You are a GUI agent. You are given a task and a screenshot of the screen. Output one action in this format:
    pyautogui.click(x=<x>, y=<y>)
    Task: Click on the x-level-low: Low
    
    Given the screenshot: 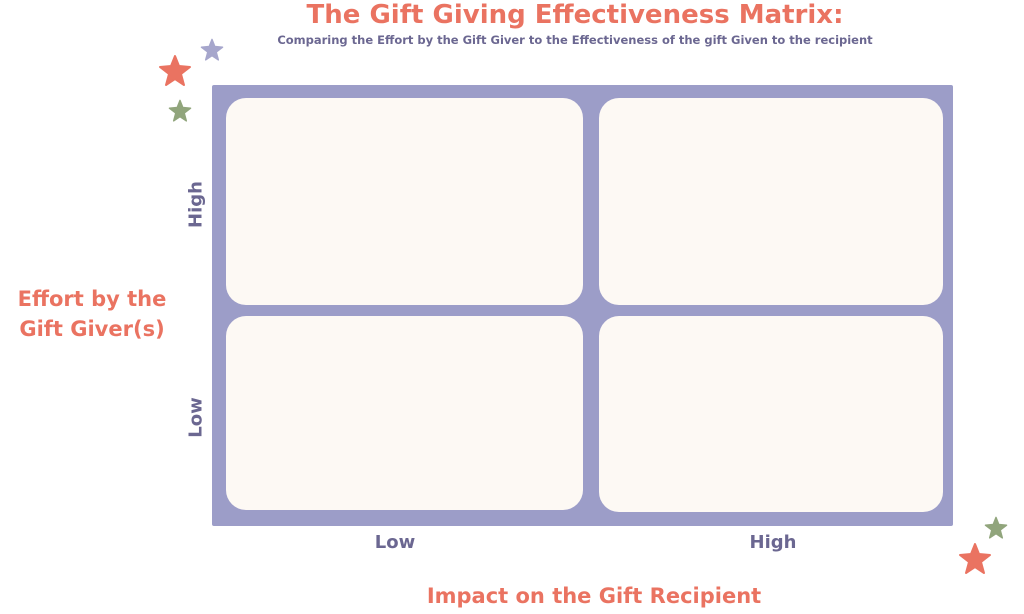 What is the action you would take?
    pyautogui.click(x=395, y=542)
    